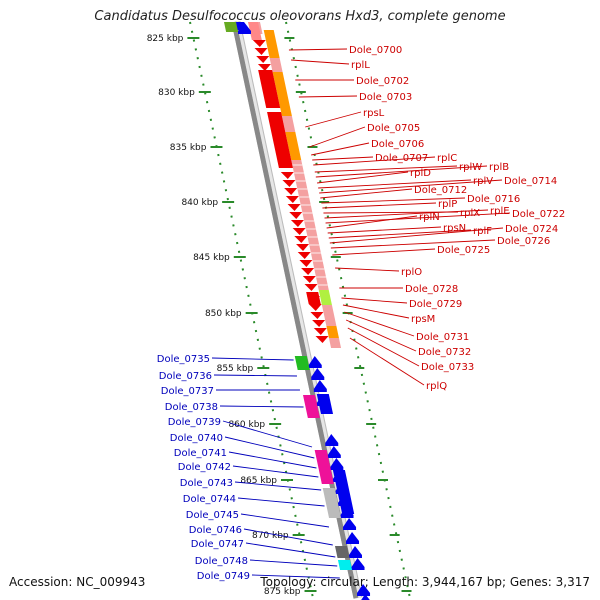 The width and height of the screenshot is (600, 600). I want to click on gene-label-reverse: Dole_0740, so click(196, 438).